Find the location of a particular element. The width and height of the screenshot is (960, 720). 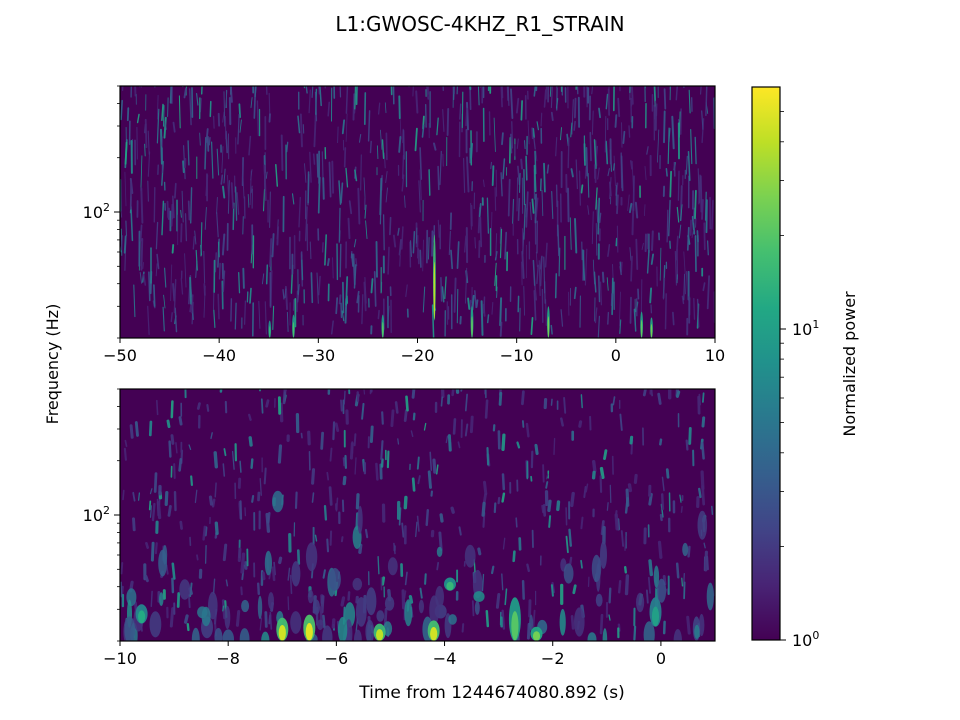

bot-feature-peak is located at coordinates (515, 626).